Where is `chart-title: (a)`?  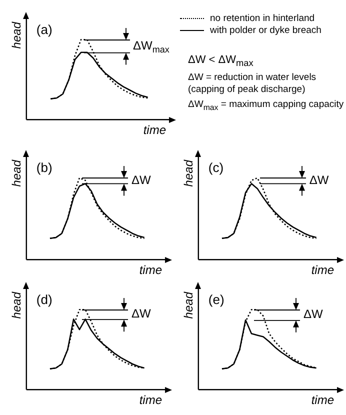 chart-title: (a) is located at coordinates (44, 30).